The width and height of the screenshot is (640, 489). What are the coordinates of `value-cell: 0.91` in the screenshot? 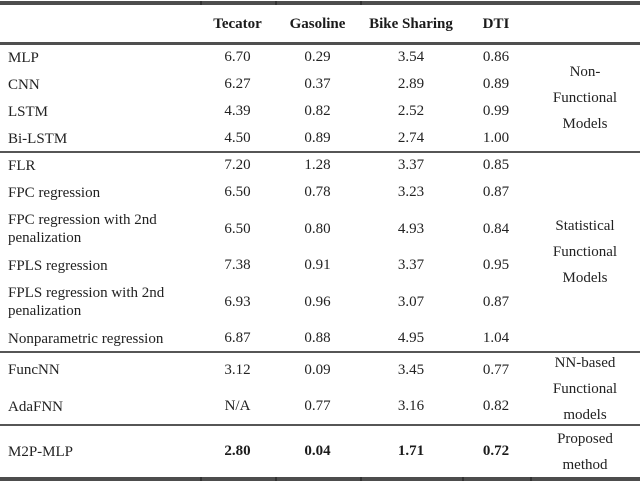 It's located at (317, 265).